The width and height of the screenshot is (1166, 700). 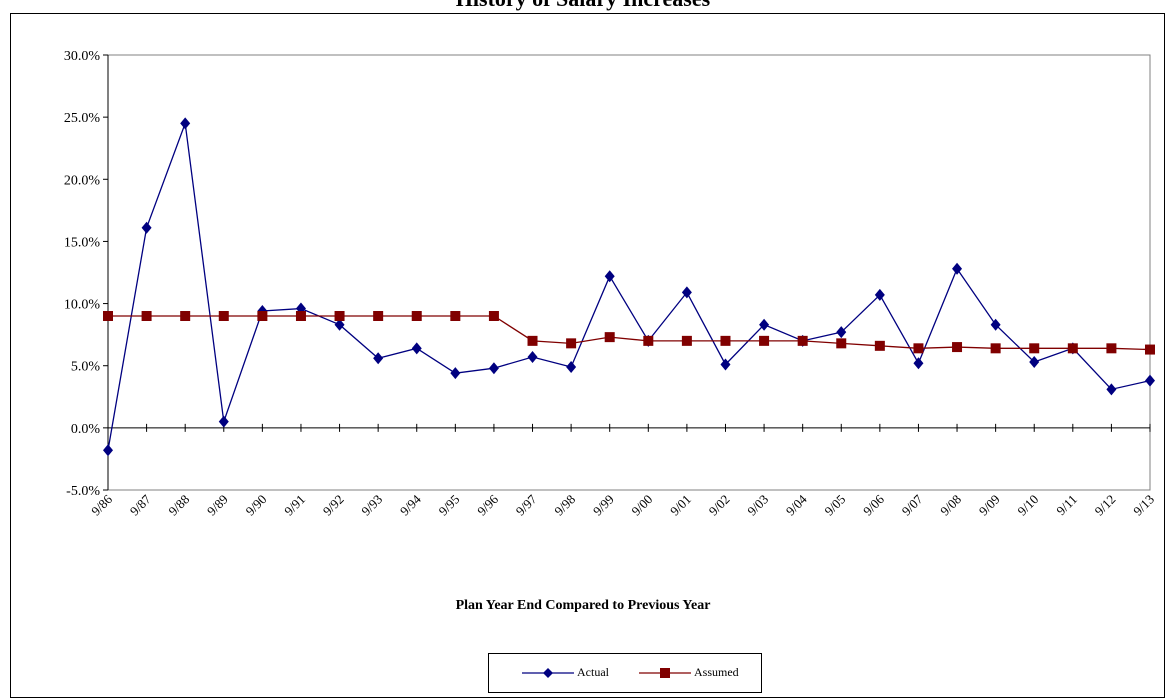 I want to click on x-tick-label: 9/99, so click(x=603, y=505).